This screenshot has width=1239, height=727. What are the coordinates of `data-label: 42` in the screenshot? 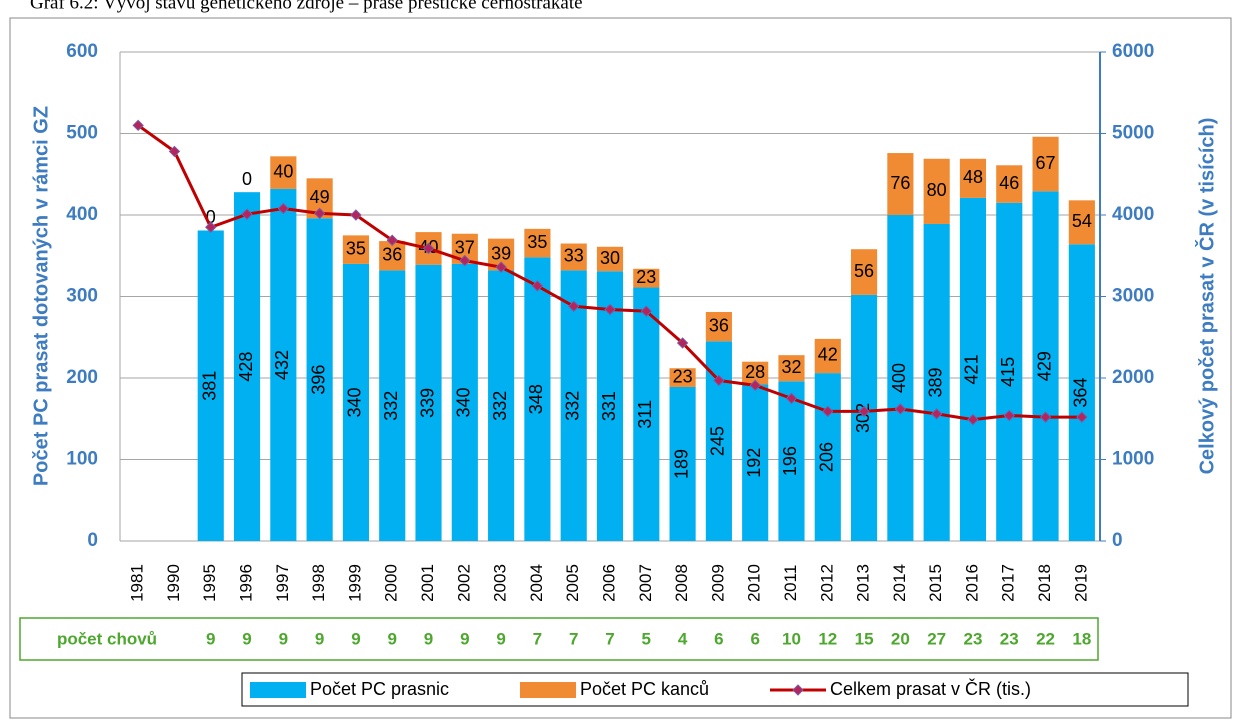 It's located at (828, 355).